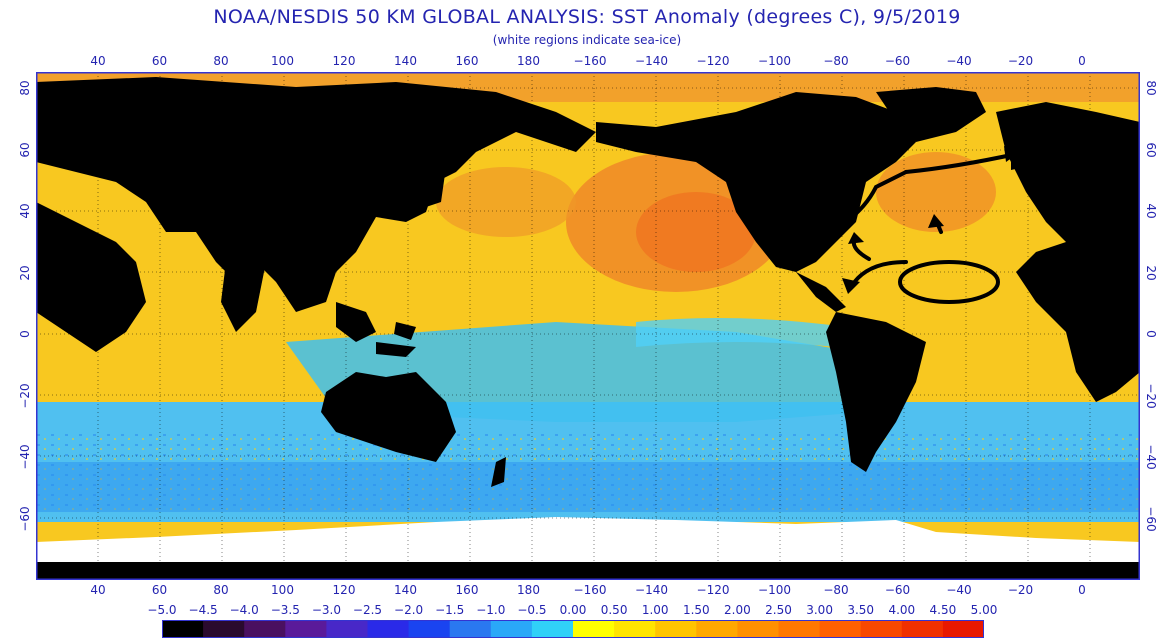 The image size is (1174, 640). Describe the element at coordinates (450, 610) in the screenshot. I see `colorbar-label: −1.5` at that location.